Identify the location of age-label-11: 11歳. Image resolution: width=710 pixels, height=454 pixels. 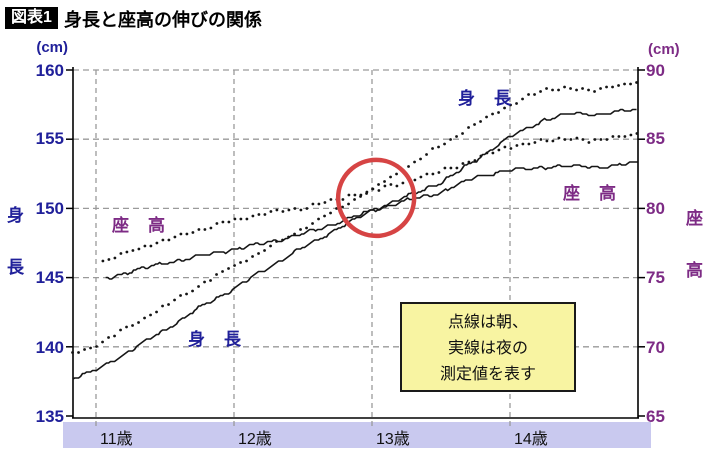
(116, 439).